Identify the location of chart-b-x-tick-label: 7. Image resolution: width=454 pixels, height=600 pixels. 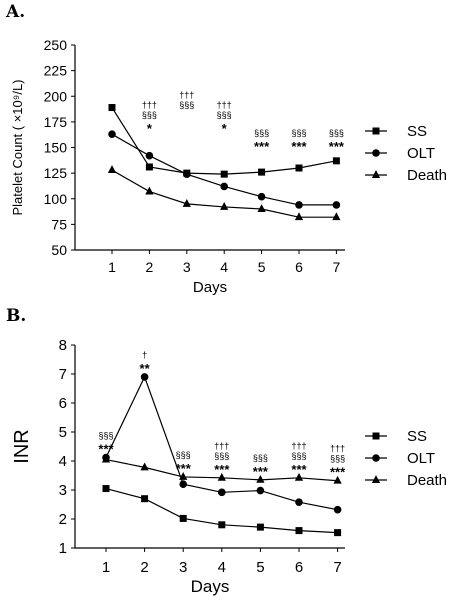
(337, 567).